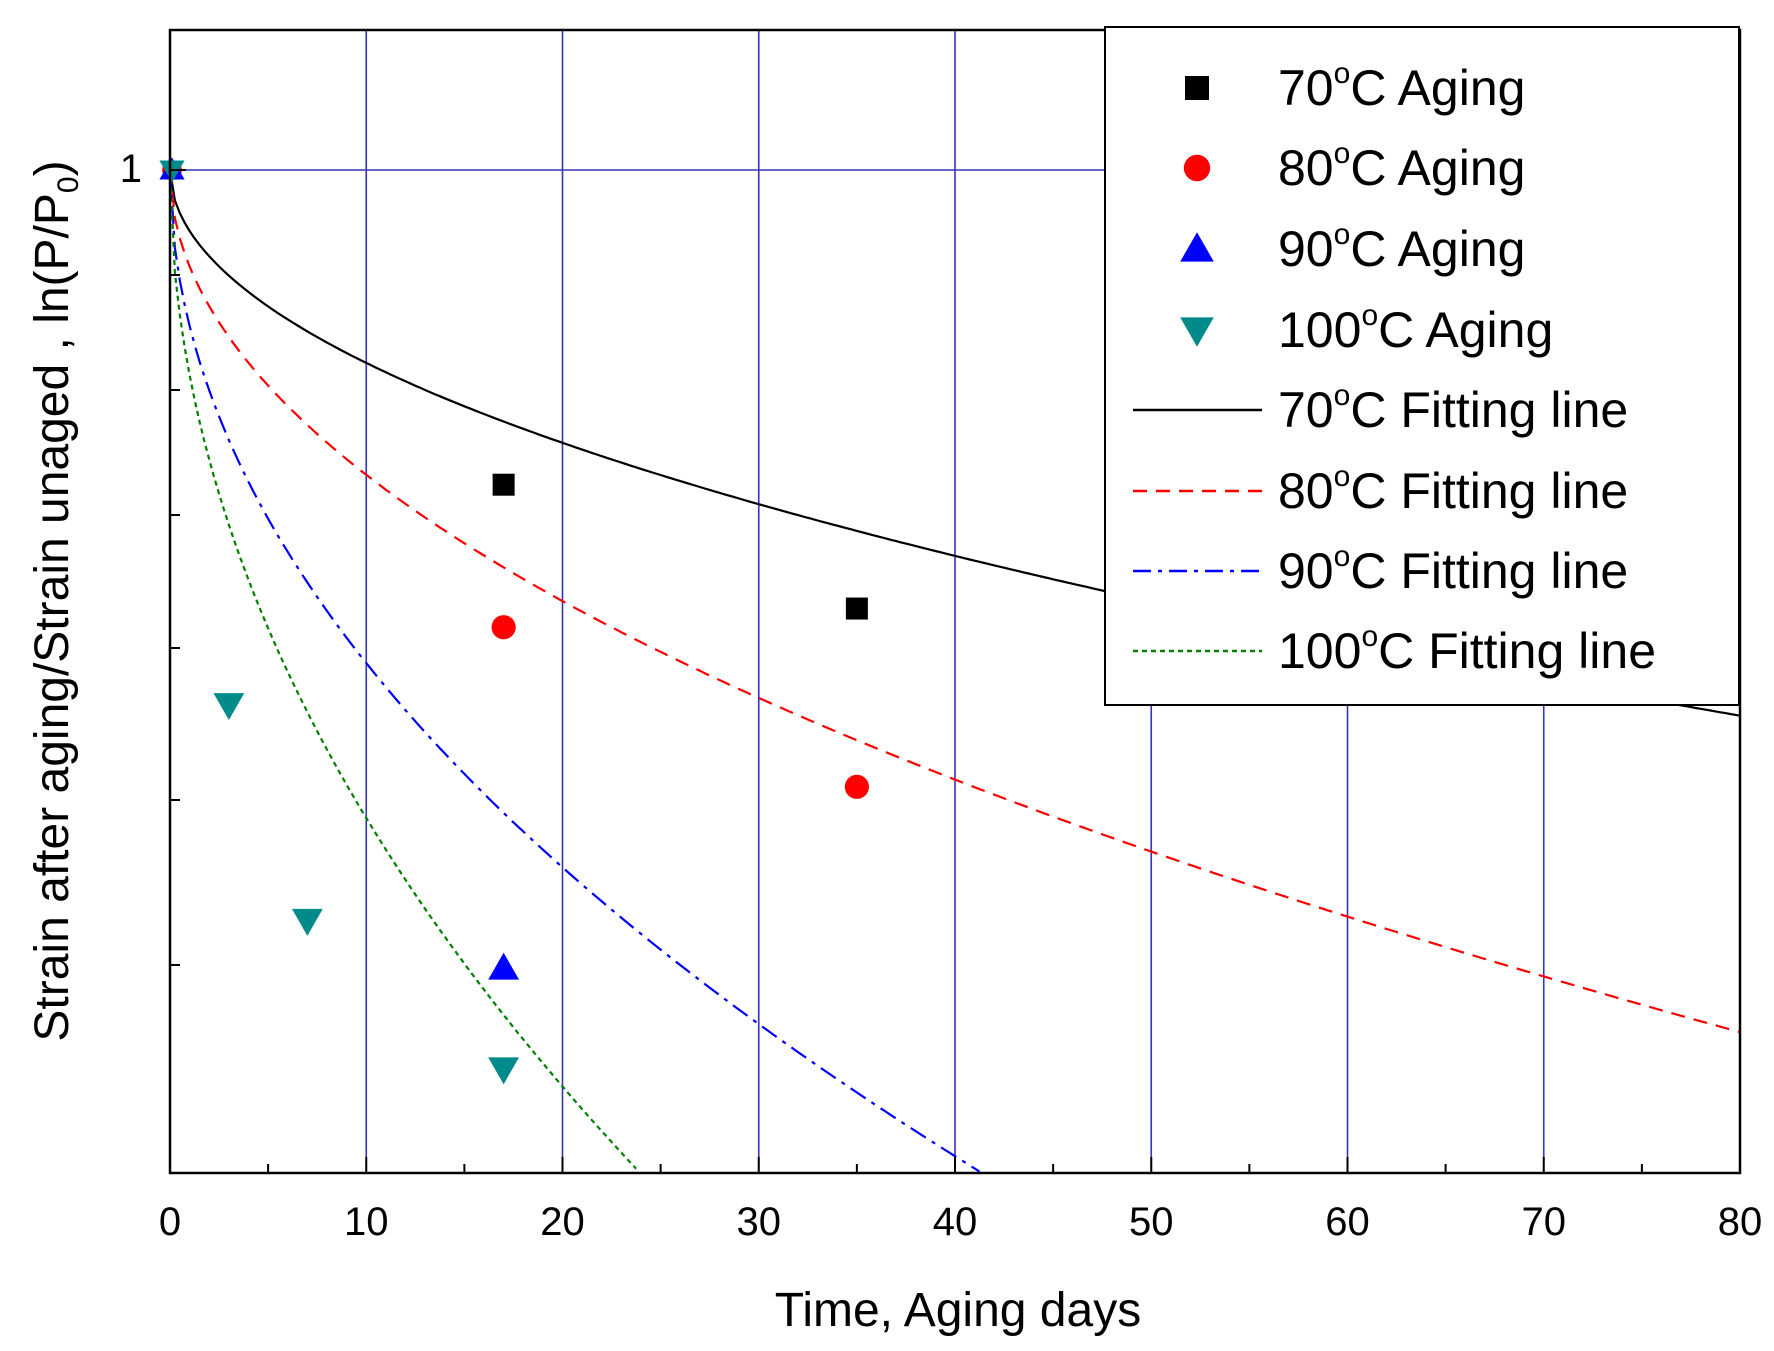 This screenshot has height=1351, width=1774. Describe the element at coordinates (172, 171) in the screenshot. I see `point-100-origin` at that location.